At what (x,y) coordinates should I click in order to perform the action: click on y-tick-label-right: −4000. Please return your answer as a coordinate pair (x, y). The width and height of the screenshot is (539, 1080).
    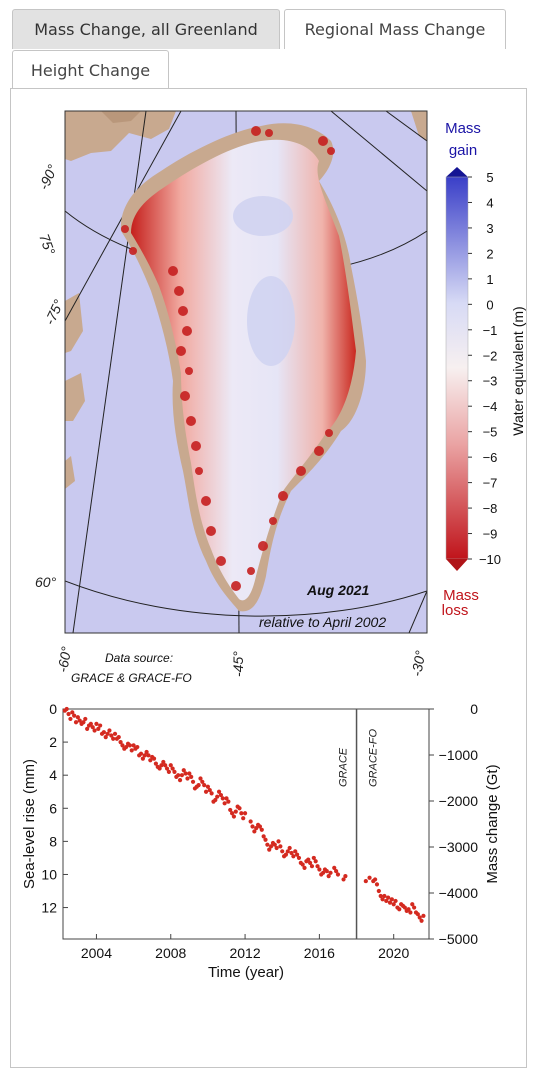
    Looking at the image, I should click on (459, 893).